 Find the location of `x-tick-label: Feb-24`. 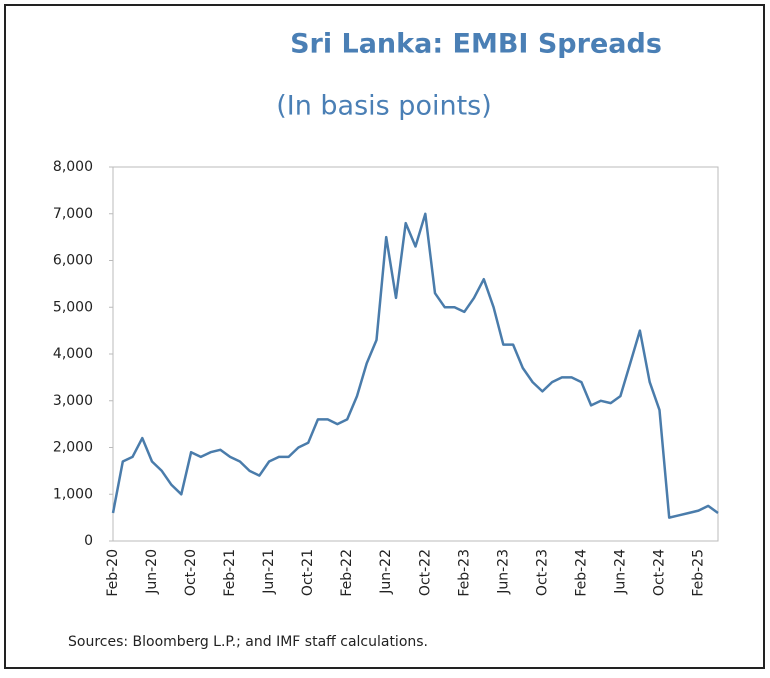

x-tick-label: Feb-24 is located at coordinates (581, 573).